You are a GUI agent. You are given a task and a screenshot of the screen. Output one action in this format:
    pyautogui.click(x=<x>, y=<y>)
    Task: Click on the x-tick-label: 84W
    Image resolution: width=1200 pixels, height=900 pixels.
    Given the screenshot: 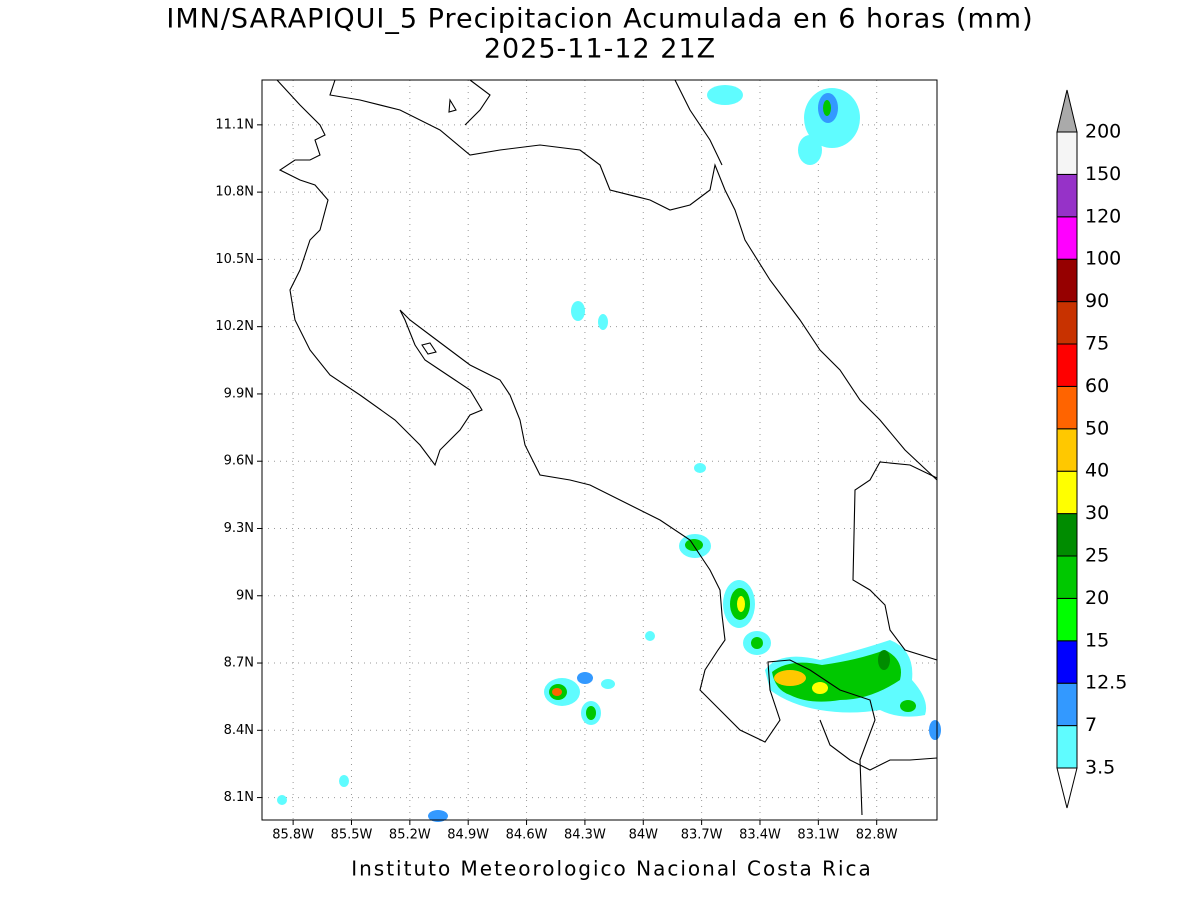 What is the action you would take?
    pyautogui.click(x=644, y=835)
    